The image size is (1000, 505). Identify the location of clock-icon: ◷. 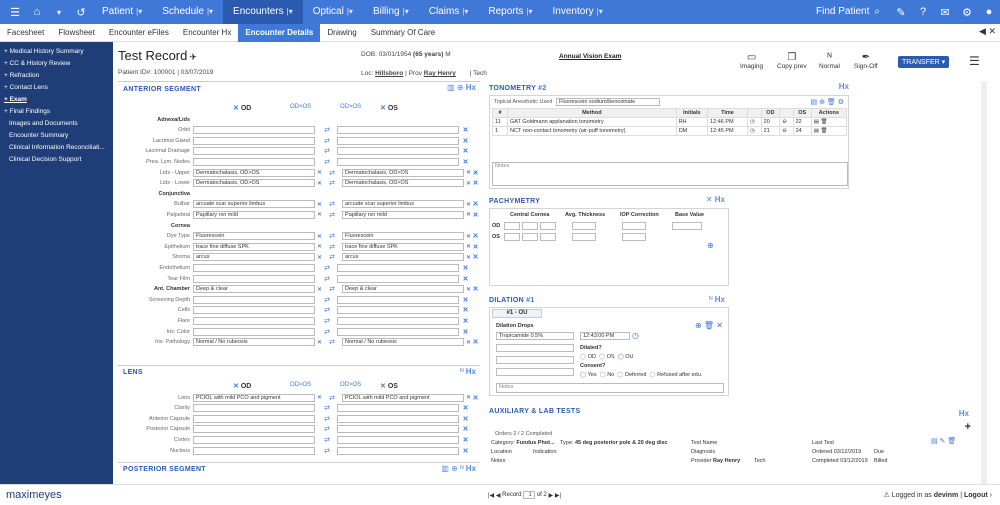
(754, 122).